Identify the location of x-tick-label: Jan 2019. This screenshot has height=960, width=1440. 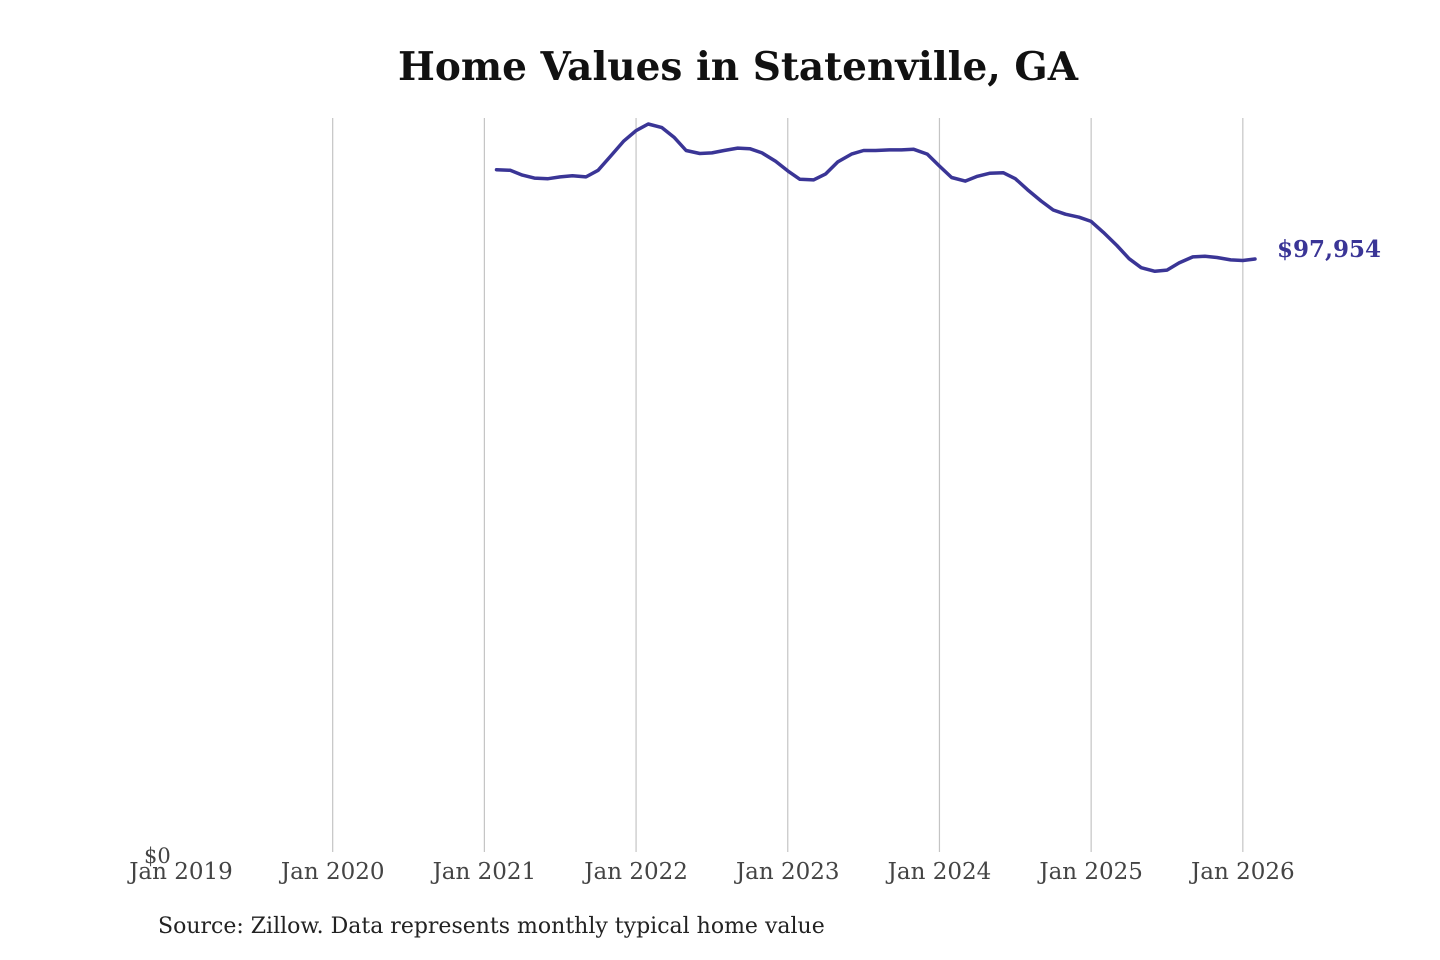
(180, 872).